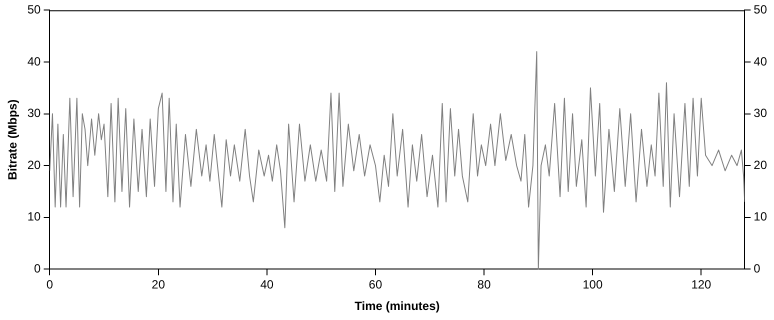  I want to click on y-tick-label: 40, so click(34, 61).